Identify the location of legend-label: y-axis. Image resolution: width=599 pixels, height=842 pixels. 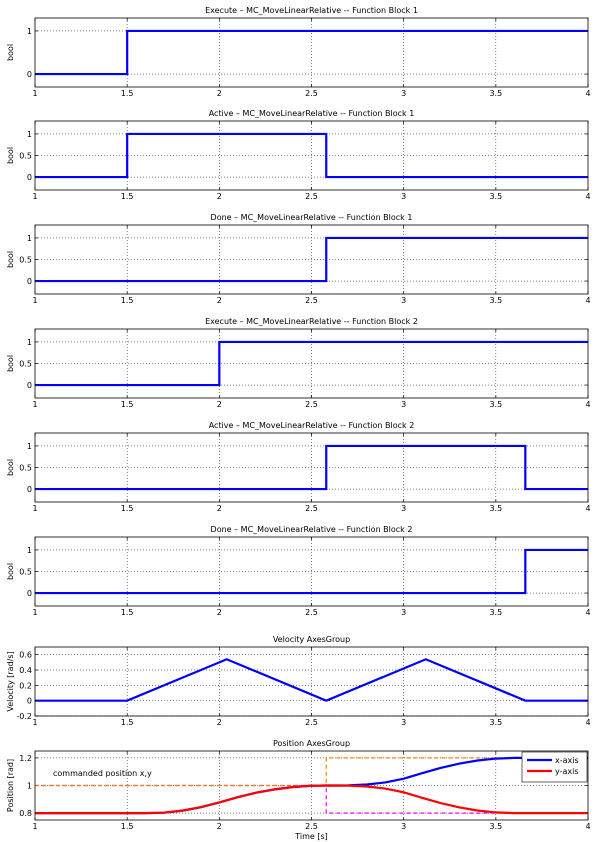
(567, 771).